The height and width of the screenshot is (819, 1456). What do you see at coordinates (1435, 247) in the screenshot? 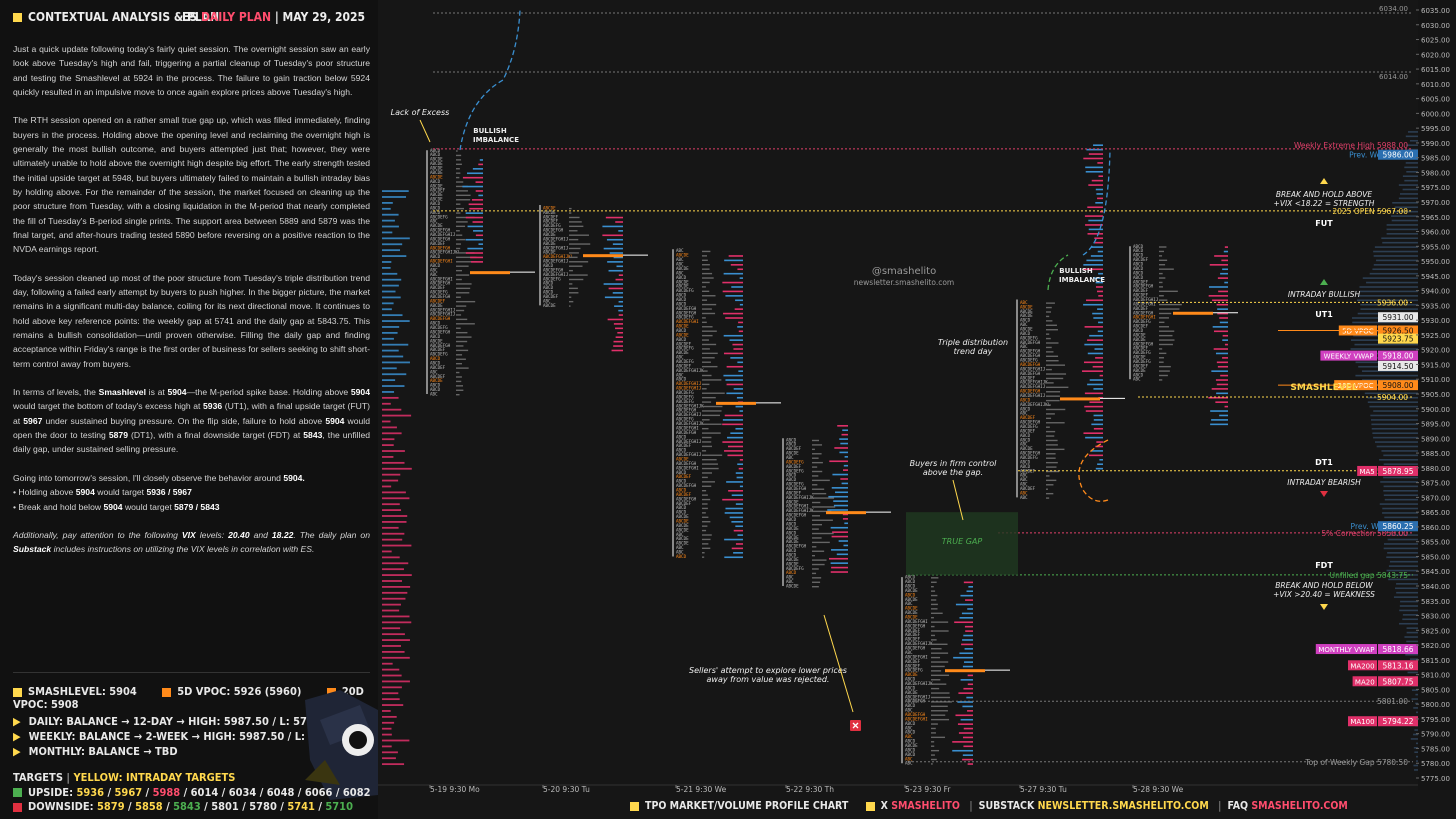
I see `price-tick-label: 5955.00` at bounding box center [1435, 247].